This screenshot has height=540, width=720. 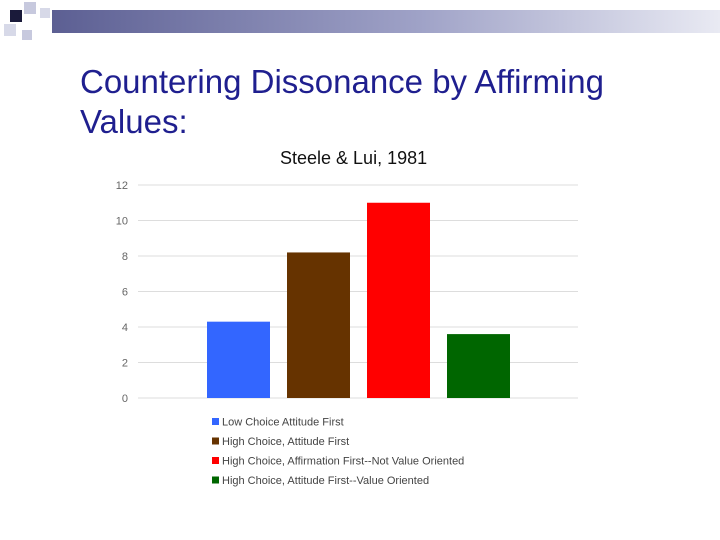 What do you see at coordinates (122, 186) in the screenshot?
I see `y-tick-label: 12` at bounding box center [122, 186].